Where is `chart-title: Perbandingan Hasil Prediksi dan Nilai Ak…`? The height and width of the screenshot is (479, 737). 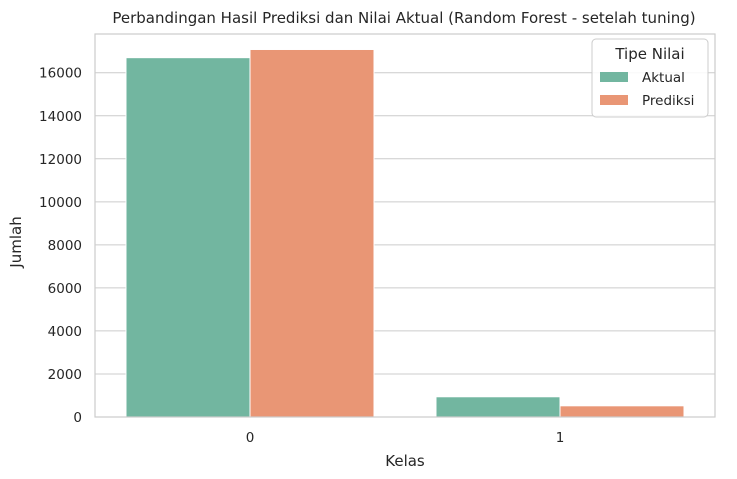 chart-title: Perbandingan Hasil Prediksi dan Nilai Ak… is located at coordinates (403, 18).